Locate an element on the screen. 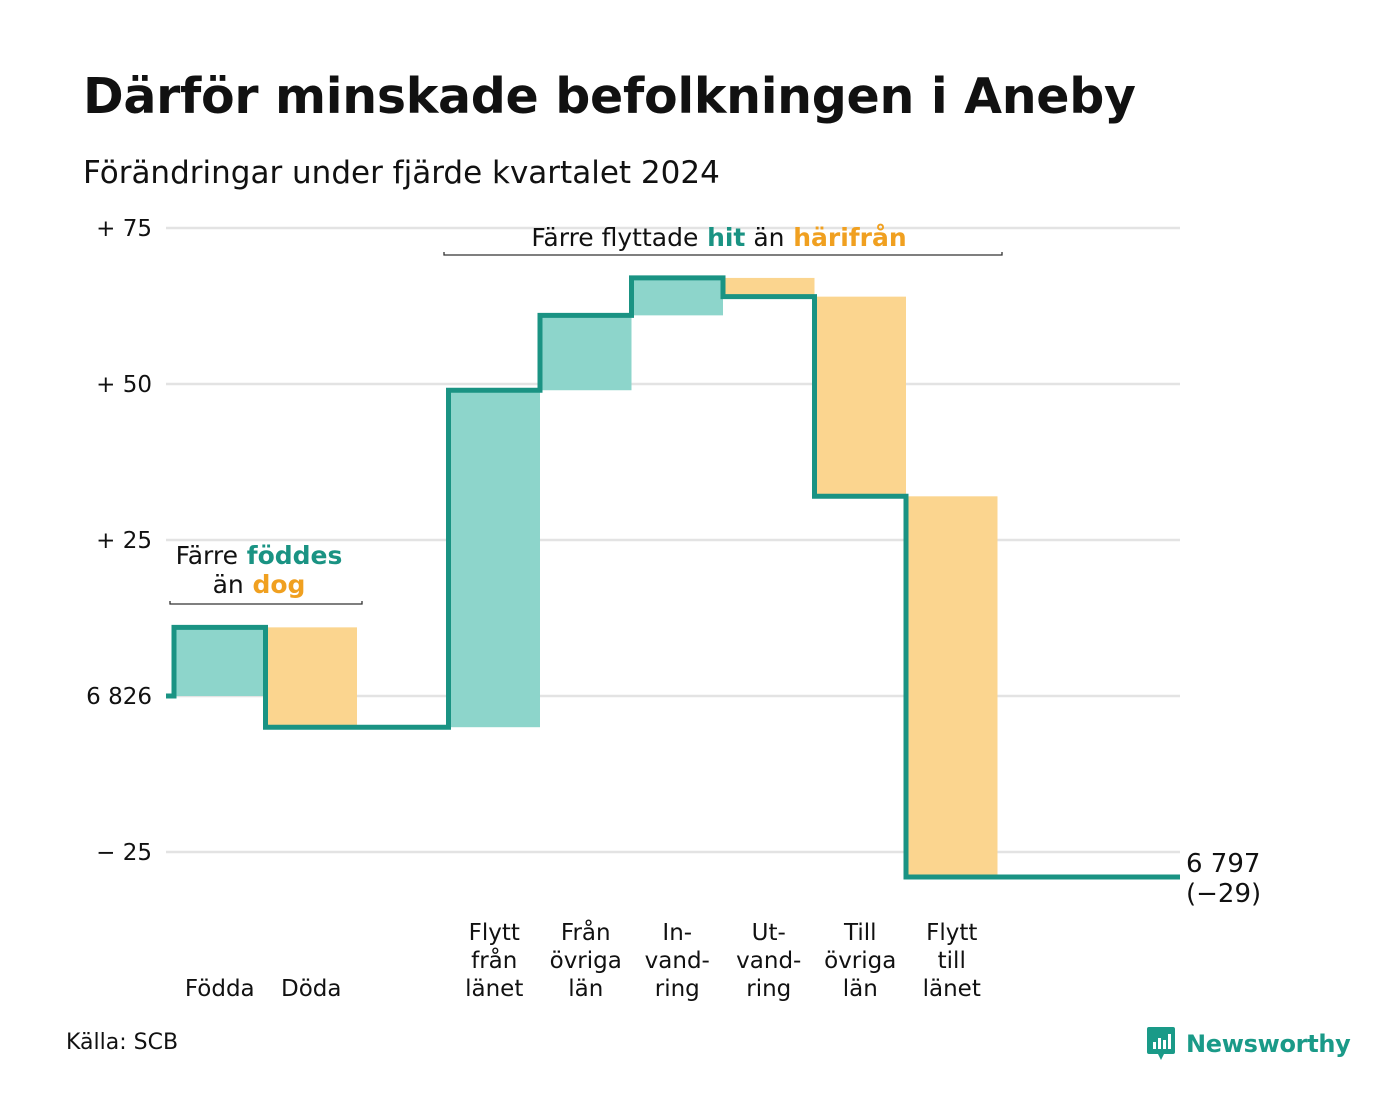 The image size is (1400, 1120). category-label: Döda is located at coordinates (311, 989).